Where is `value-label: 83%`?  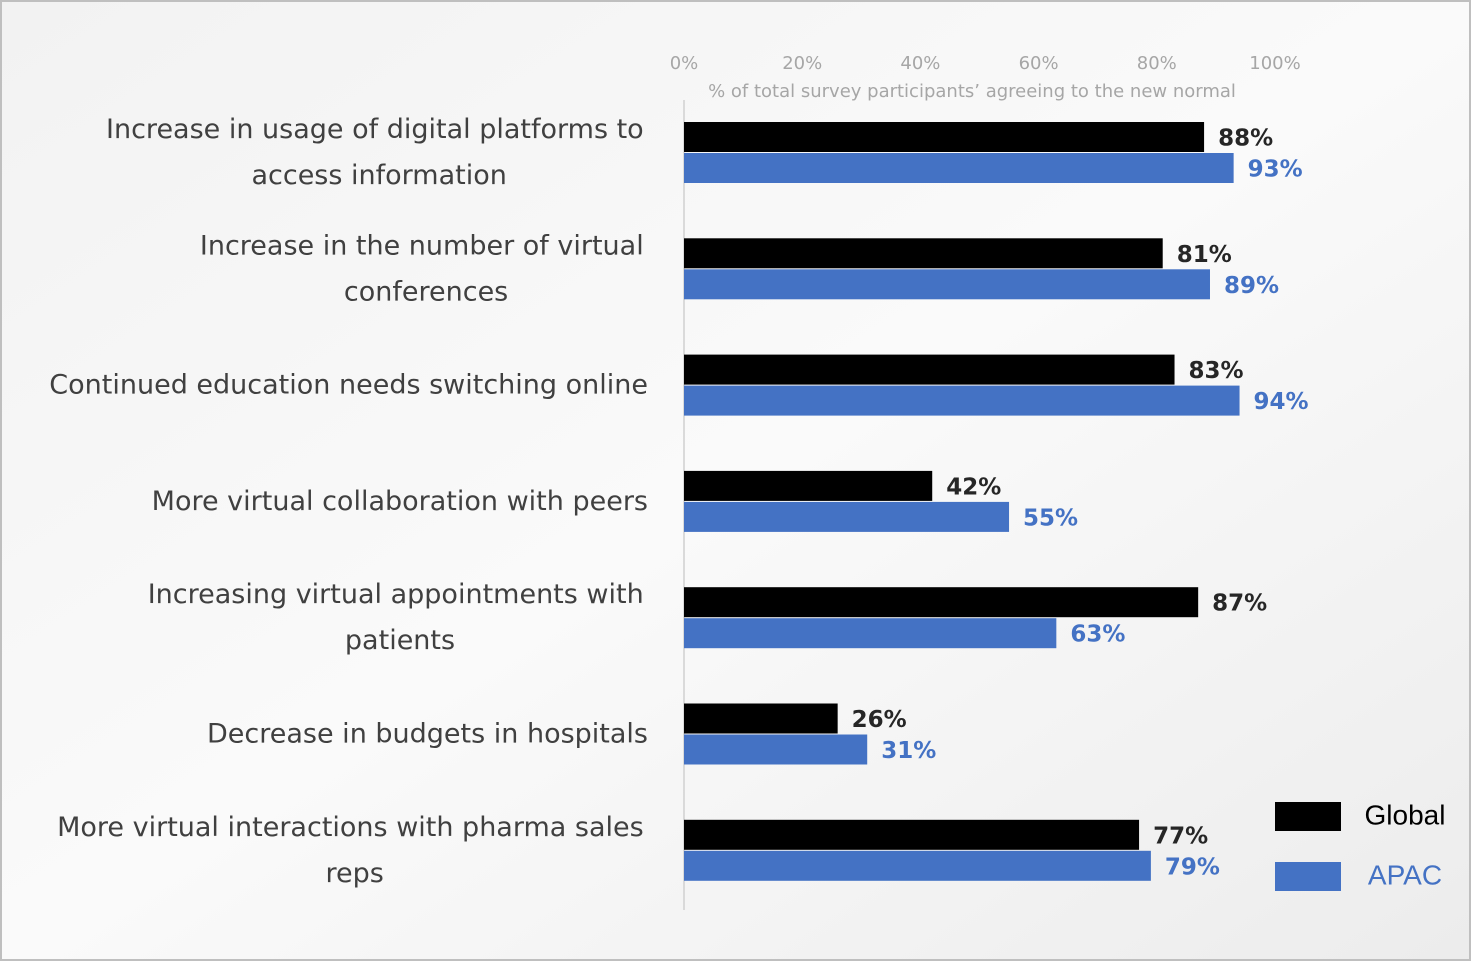 value-label: 83% is located at coordinates (1216, 371).